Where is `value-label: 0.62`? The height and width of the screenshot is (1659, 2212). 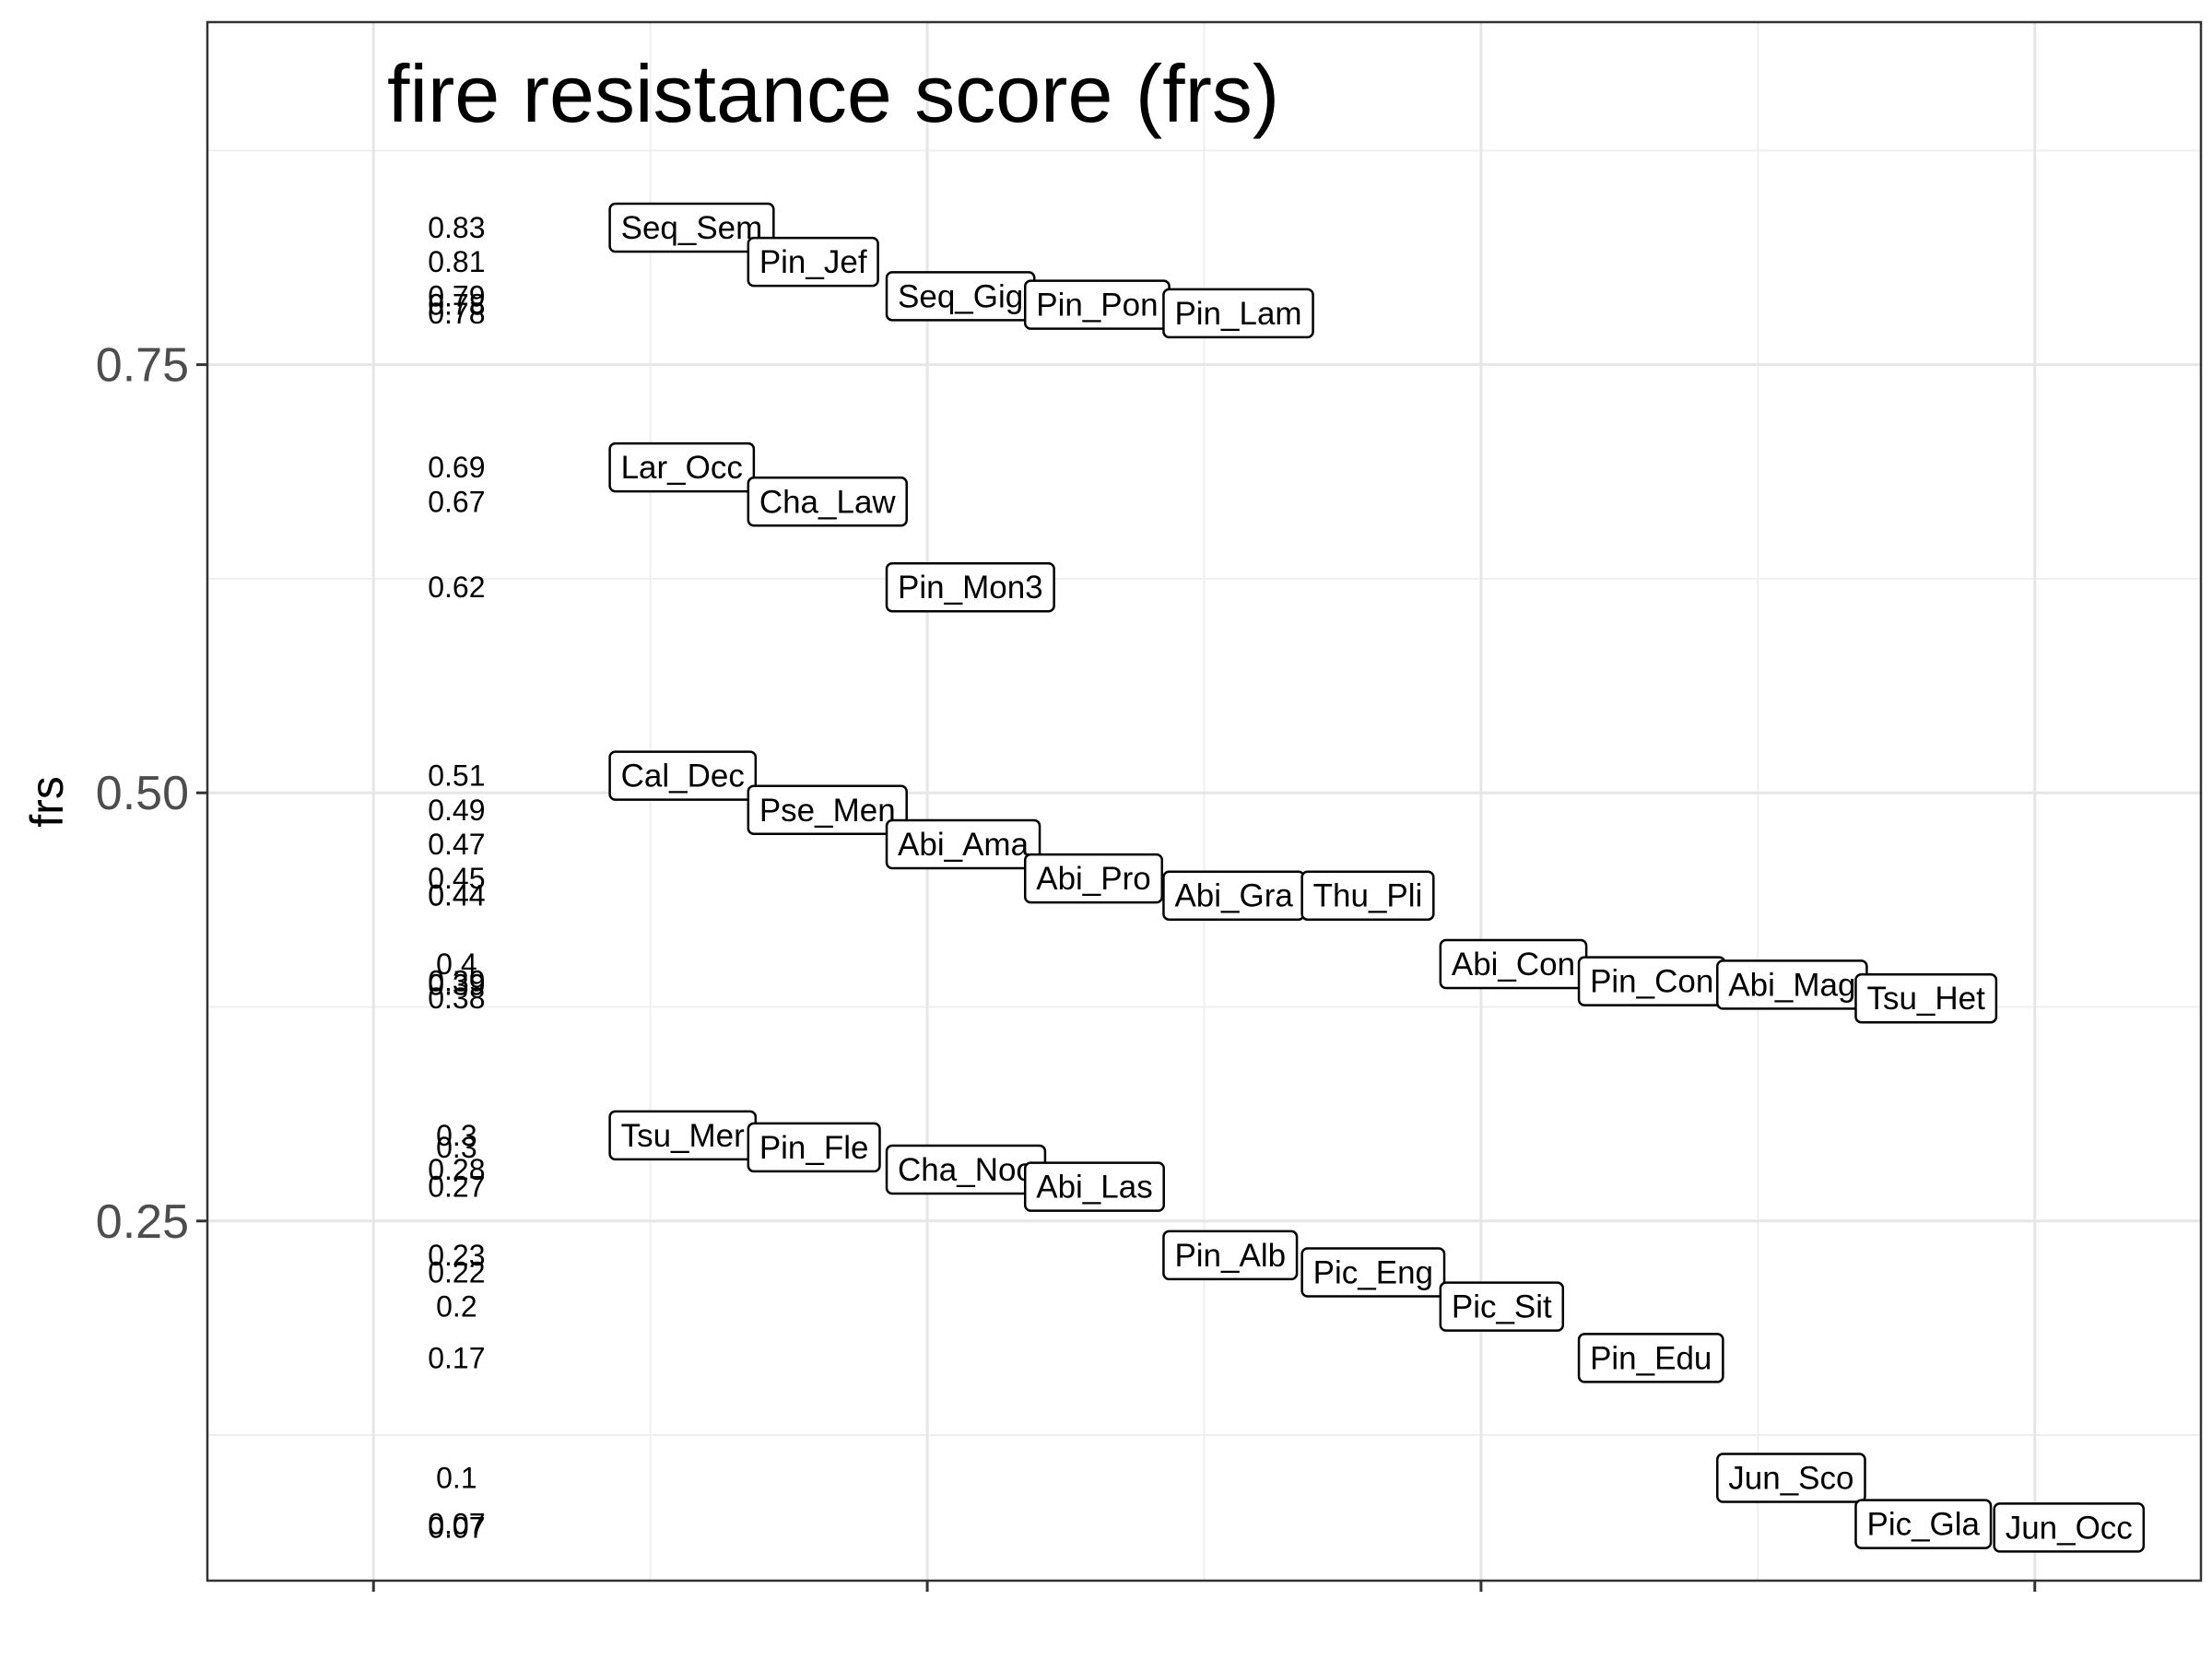
value-label: 0.62 is located at coordinates (456, 587).